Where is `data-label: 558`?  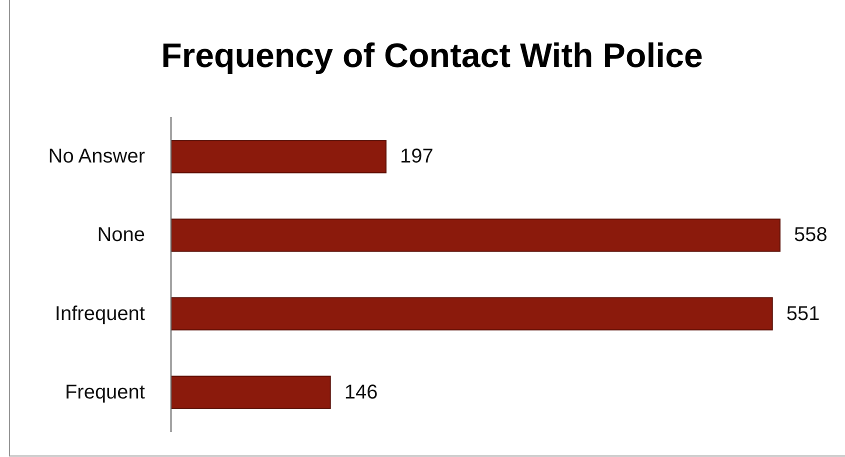
data-label: 558 is located at coordinates (811, 235).